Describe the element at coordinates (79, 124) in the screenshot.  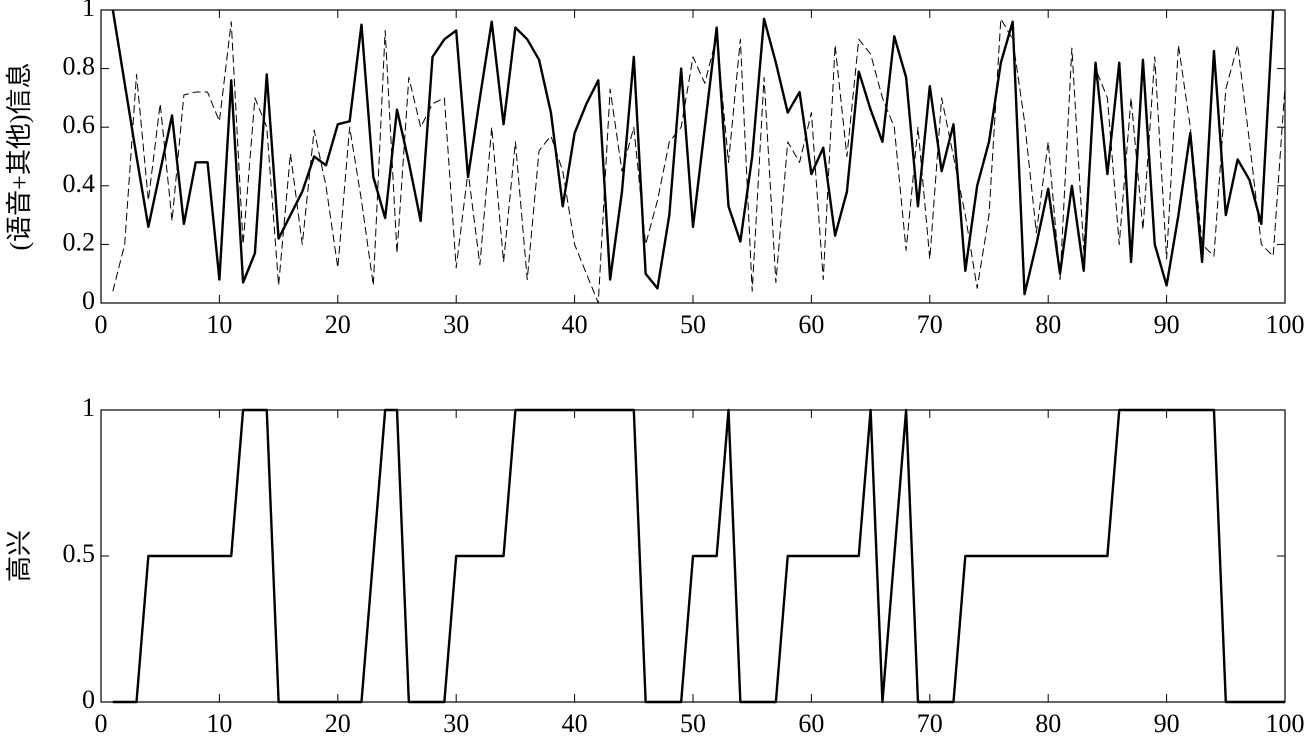
I see `y-tick-label: 0.6` at that location.